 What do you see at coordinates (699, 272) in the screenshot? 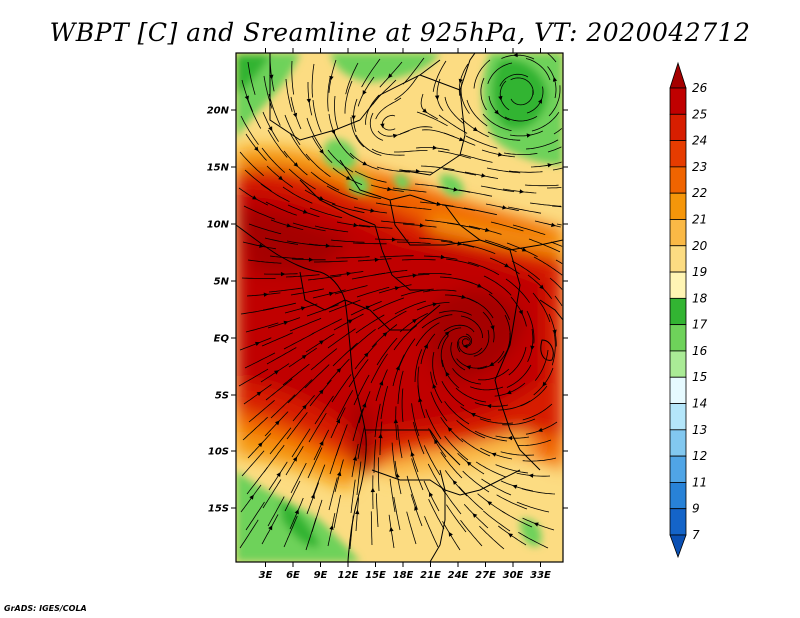
I see `colorbar-label: 19` at bounding box center [699, 272].